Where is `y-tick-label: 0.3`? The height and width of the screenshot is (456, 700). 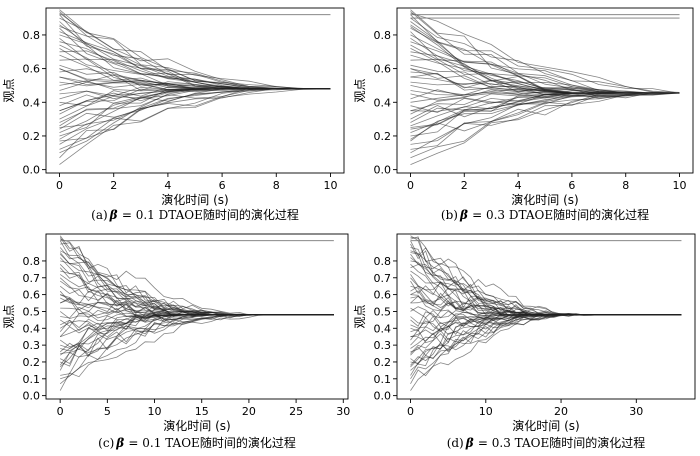
y-tick-label: 0.3 is located at coordinates (32, 345).